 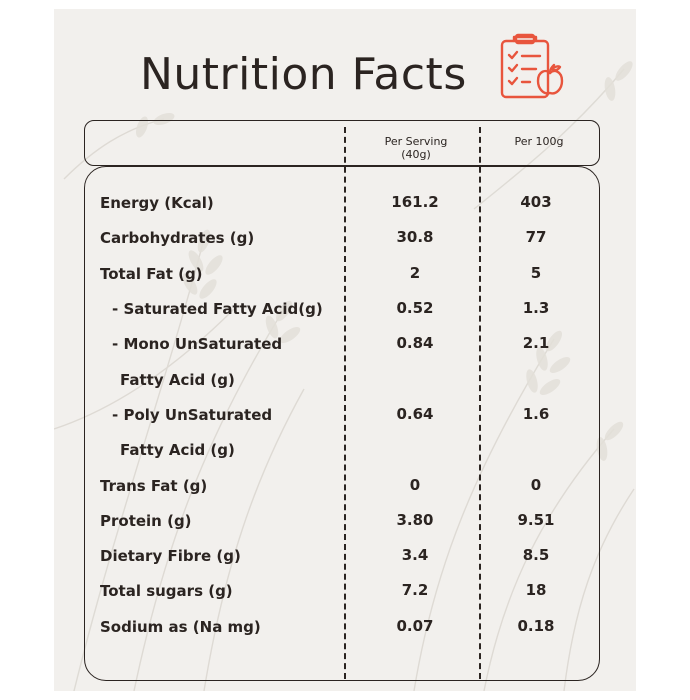 I want to click on page-title: Nutrition Facts, so click(x=303, y=74).